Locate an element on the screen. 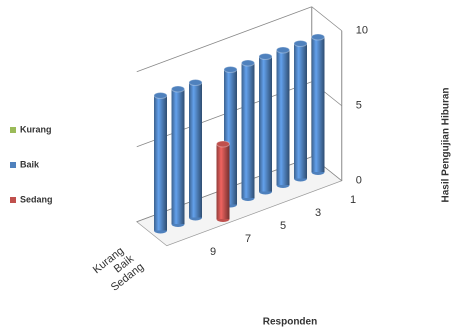 The image size is (455, 331). y-tick-label: 0 is located at coordinates (359, 181).